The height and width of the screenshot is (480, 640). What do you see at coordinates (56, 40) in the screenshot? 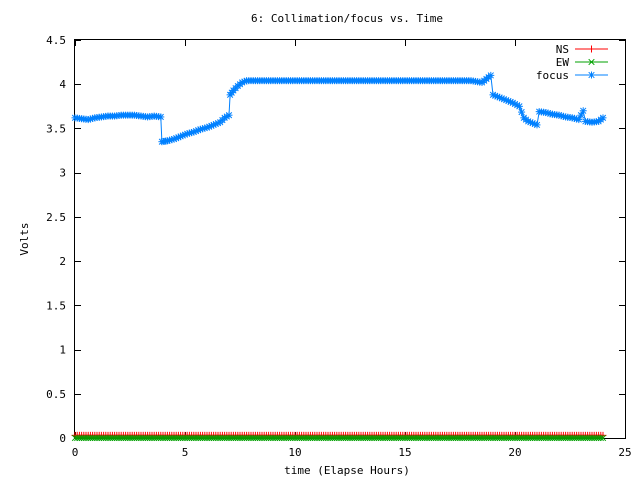
I see `y-tick-label: 4.5` at bounding box center [56, 40].